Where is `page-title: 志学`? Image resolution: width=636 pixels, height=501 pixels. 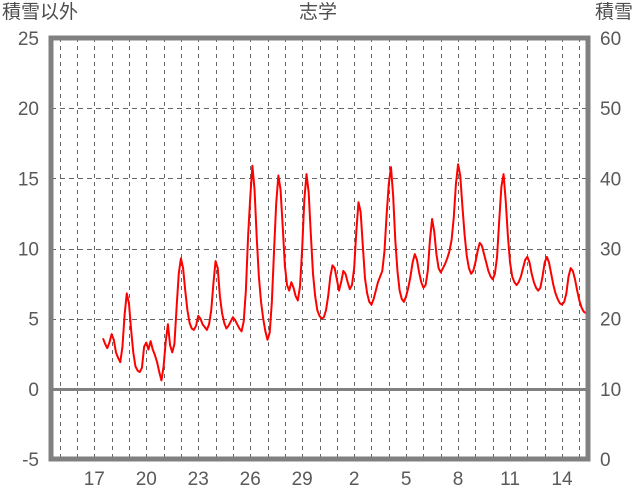 page-title: 志学 is located at coordinates (317, 12).